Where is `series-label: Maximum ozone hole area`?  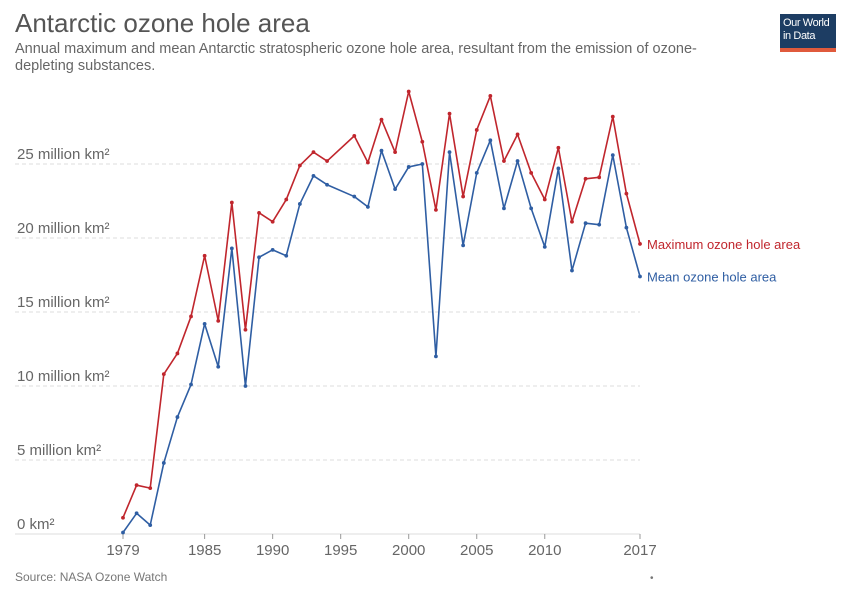 series-label: Maximum ozone hole area is located at coordinates (724, 244).